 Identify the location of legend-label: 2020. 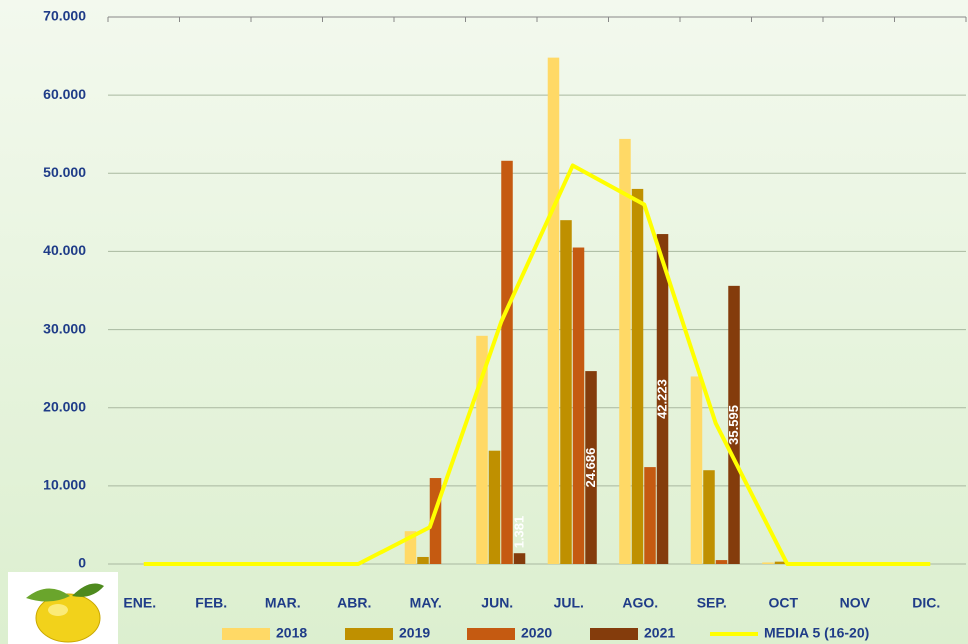
(536, 633).